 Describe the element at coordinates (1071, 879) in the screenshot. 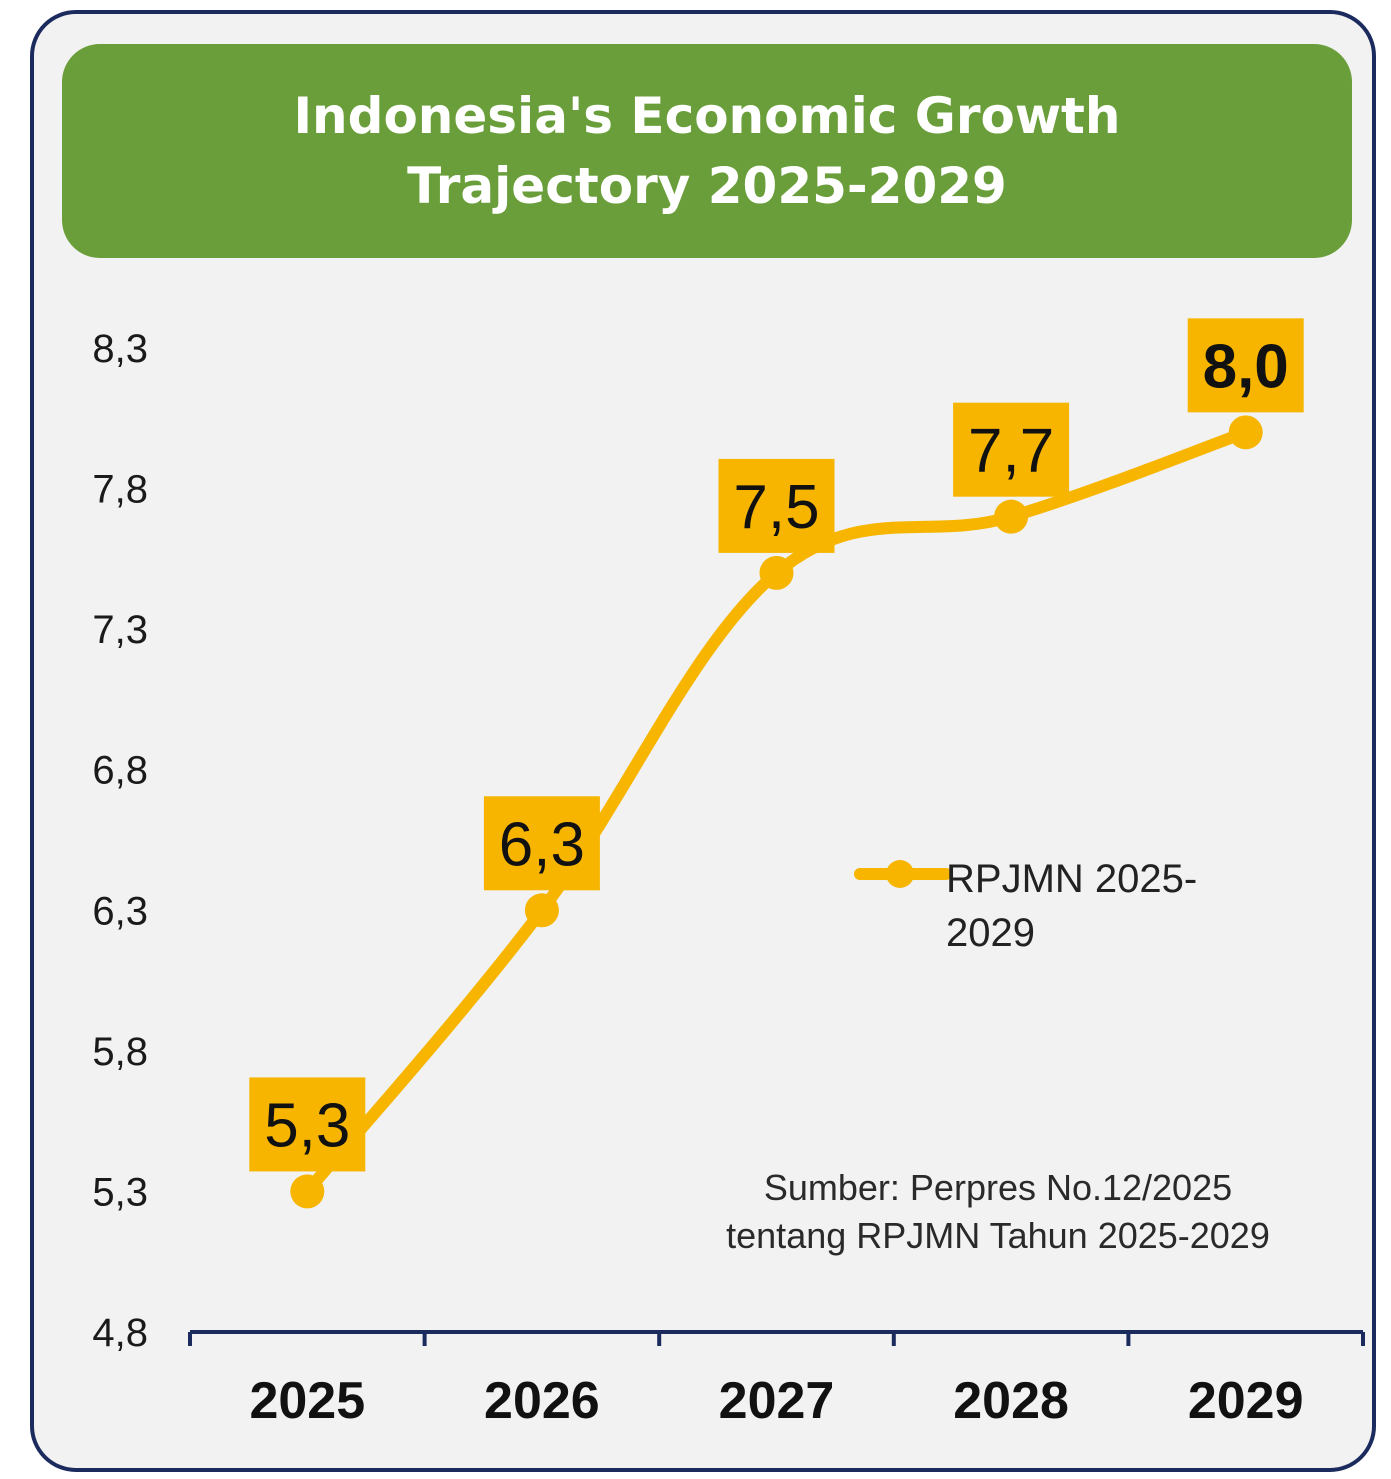

I see `legend-label: RPJMN 2025-` at that location.